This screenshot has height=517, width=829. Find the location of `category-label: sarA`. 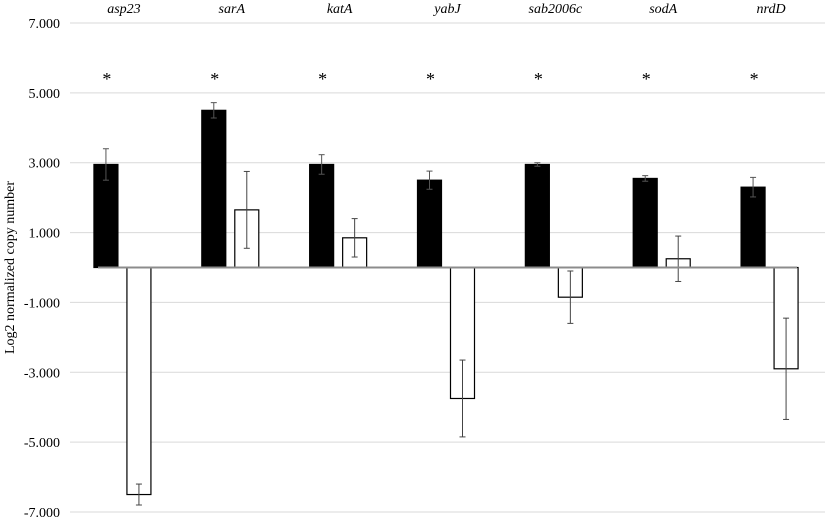

category-label: sarA is located at coordinates (232, 9).